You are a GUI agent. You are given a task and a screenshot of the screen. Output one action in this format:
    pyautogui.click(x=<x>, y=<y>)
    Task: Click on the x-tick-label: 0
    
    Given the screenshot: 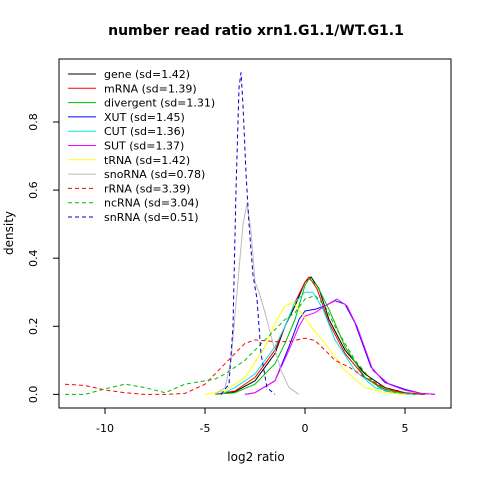 What is the action you would take?
    pyautogui.click(x=305, y=428)
    